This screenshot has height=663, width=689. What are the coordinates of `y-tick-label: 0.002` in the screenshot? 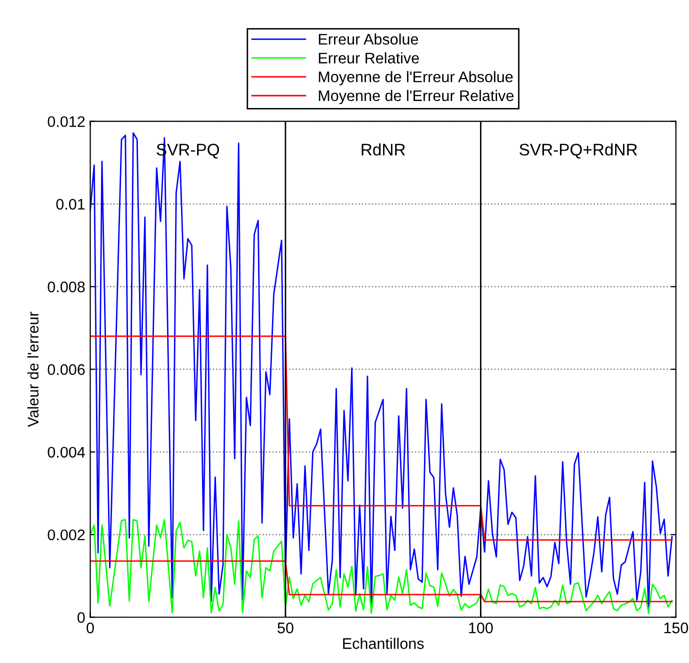 It's located at (66, 534).